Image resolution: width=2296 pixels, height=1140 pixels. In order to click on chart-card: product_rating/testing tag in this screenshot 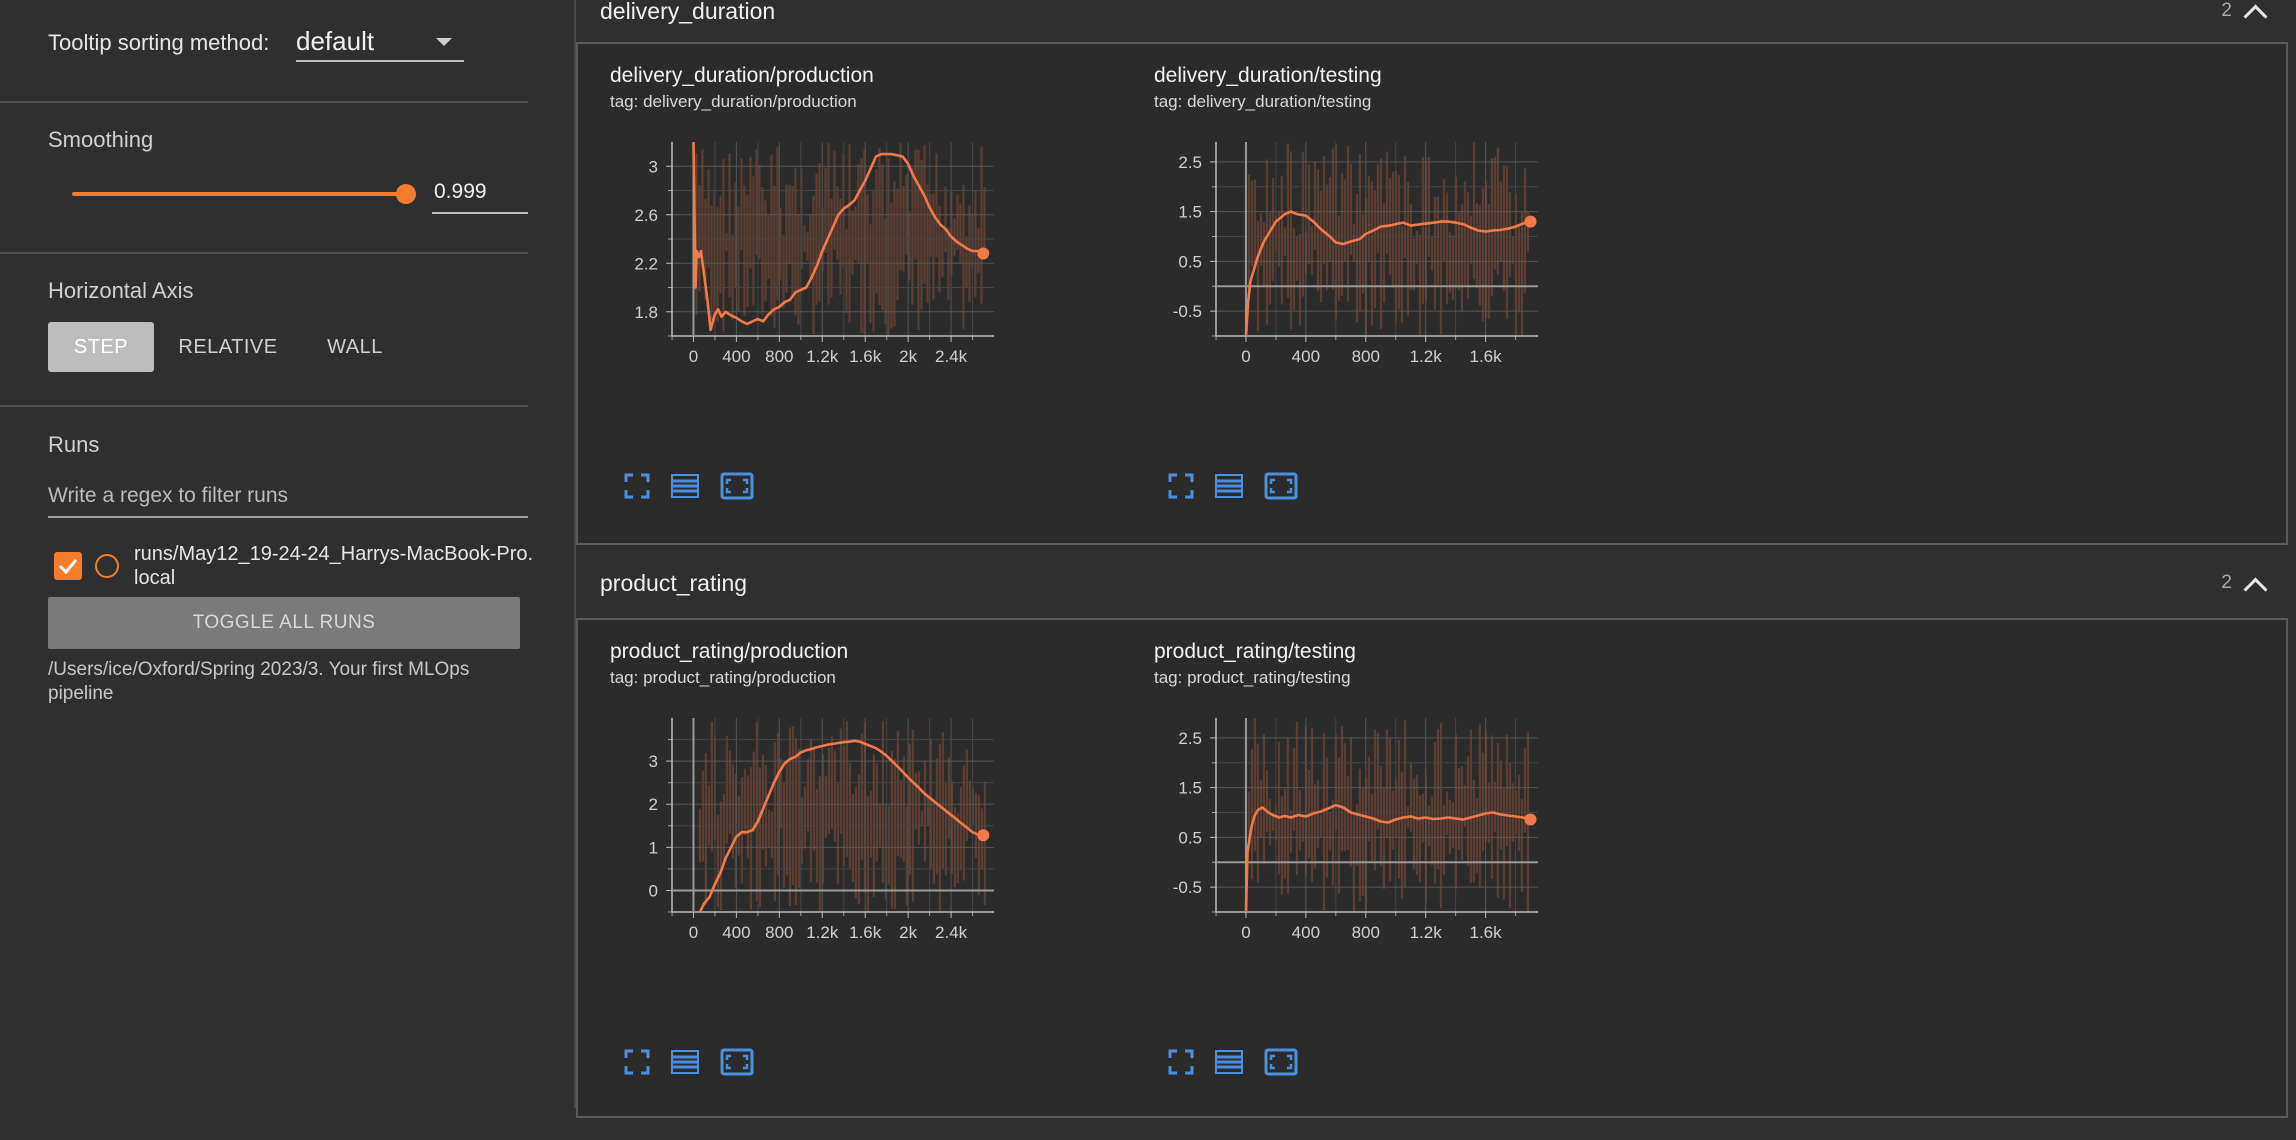, I will do `click(1382, 880)`.